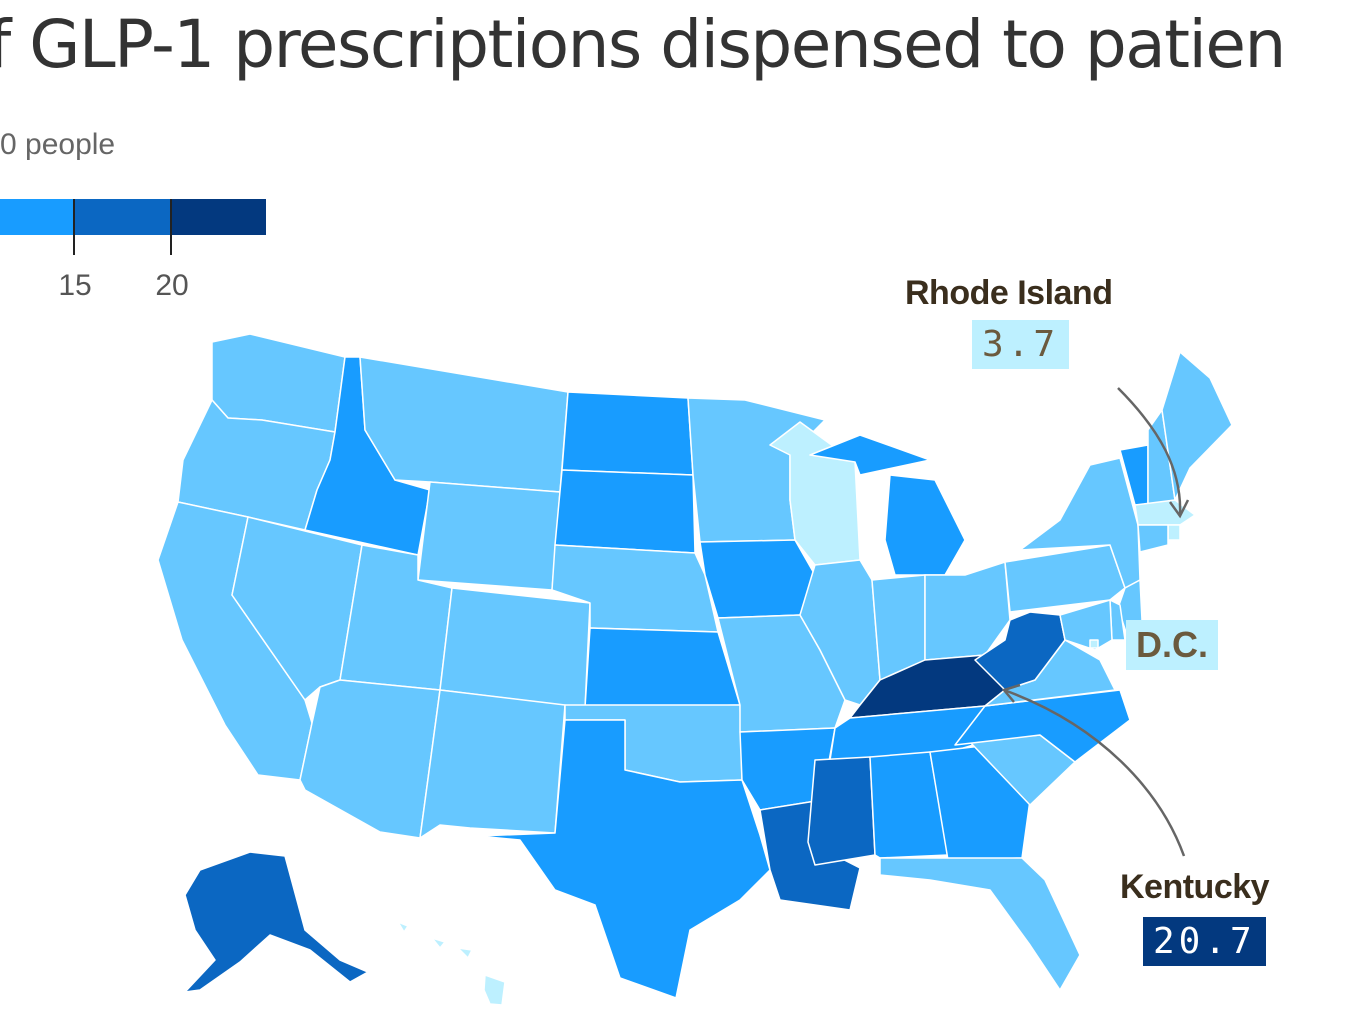  What do you see at coordinates (1204, 941) in the screenshot?
I see `kentucky-value: 20.7` at bounding box center [1204, 941].